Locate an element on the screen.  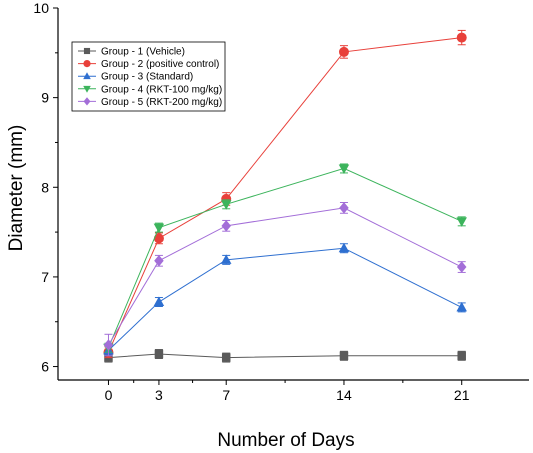
legend-label: Group - 1 (Vehicle) is located at coordinates (143, 52).